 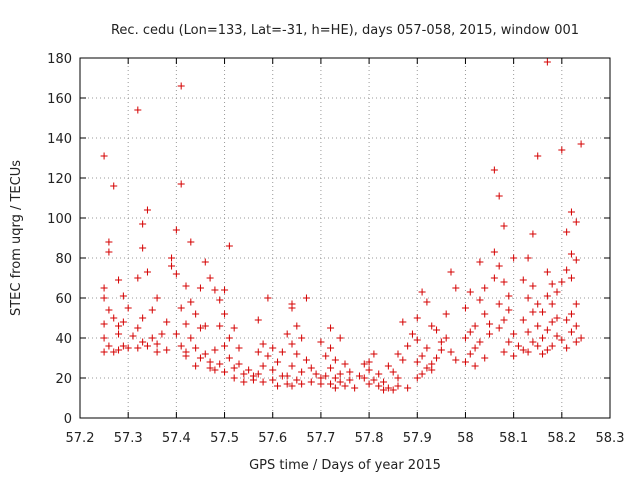 I want to click on y-tick-label: 120, so click(x=59, y=179).